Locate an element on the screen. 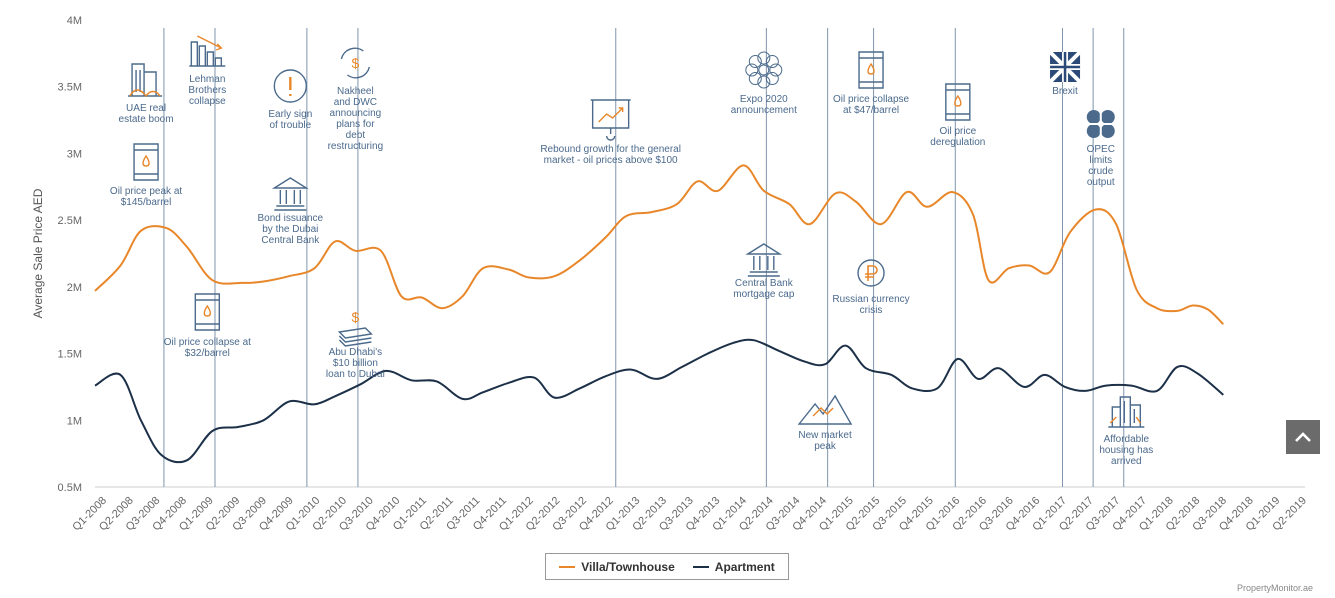 The width and height of the screenshot is (1335, 598). dollar-cycle-icon-sign: $ is located at coordinates (355, 63).